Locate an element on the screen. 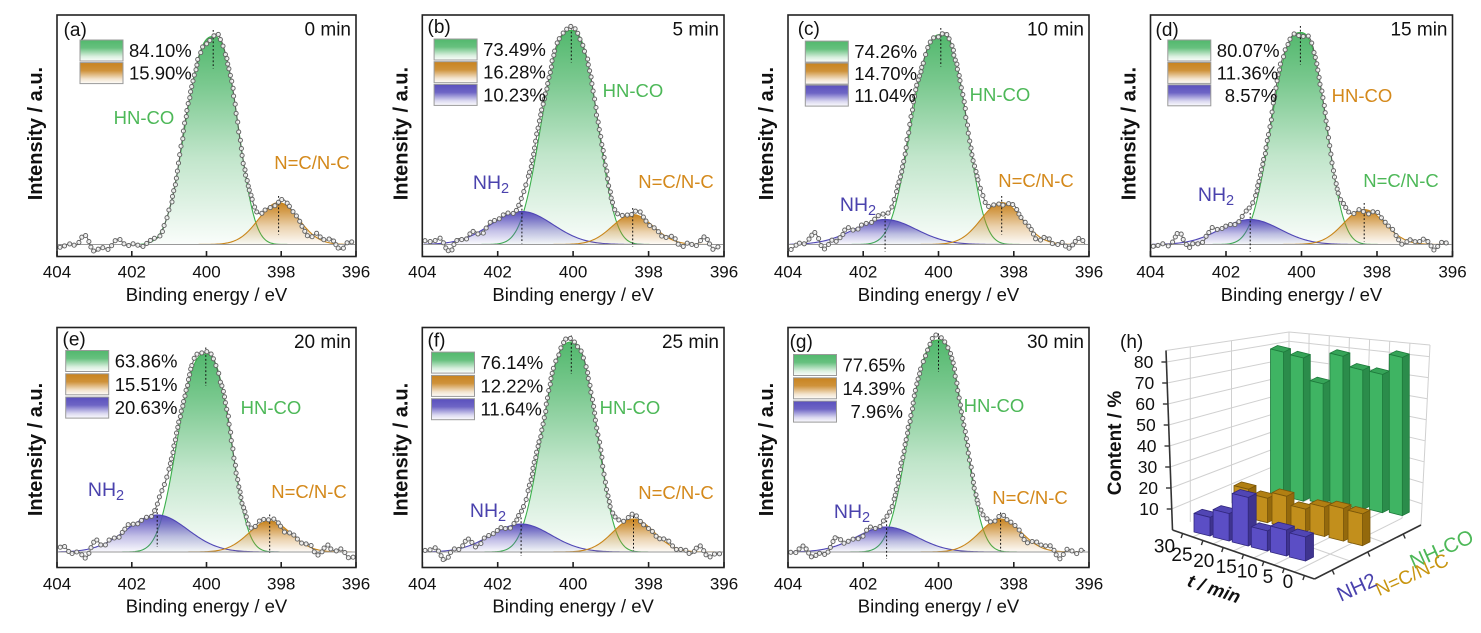 This screenshot has width=1481, height=633. svg-text: (b) is located at coordinates (439, 27).